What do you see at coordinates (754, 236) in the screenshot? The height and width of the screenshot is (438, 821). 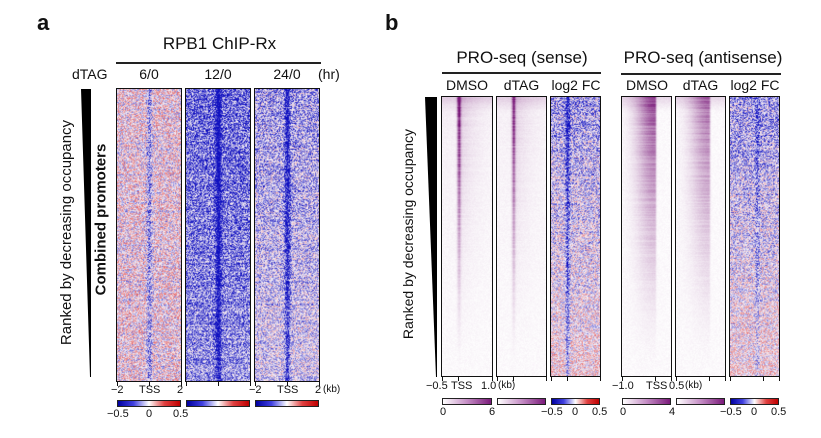 I see `heatmap-b-antisense-log2fc` at bounding box center [754, 236].